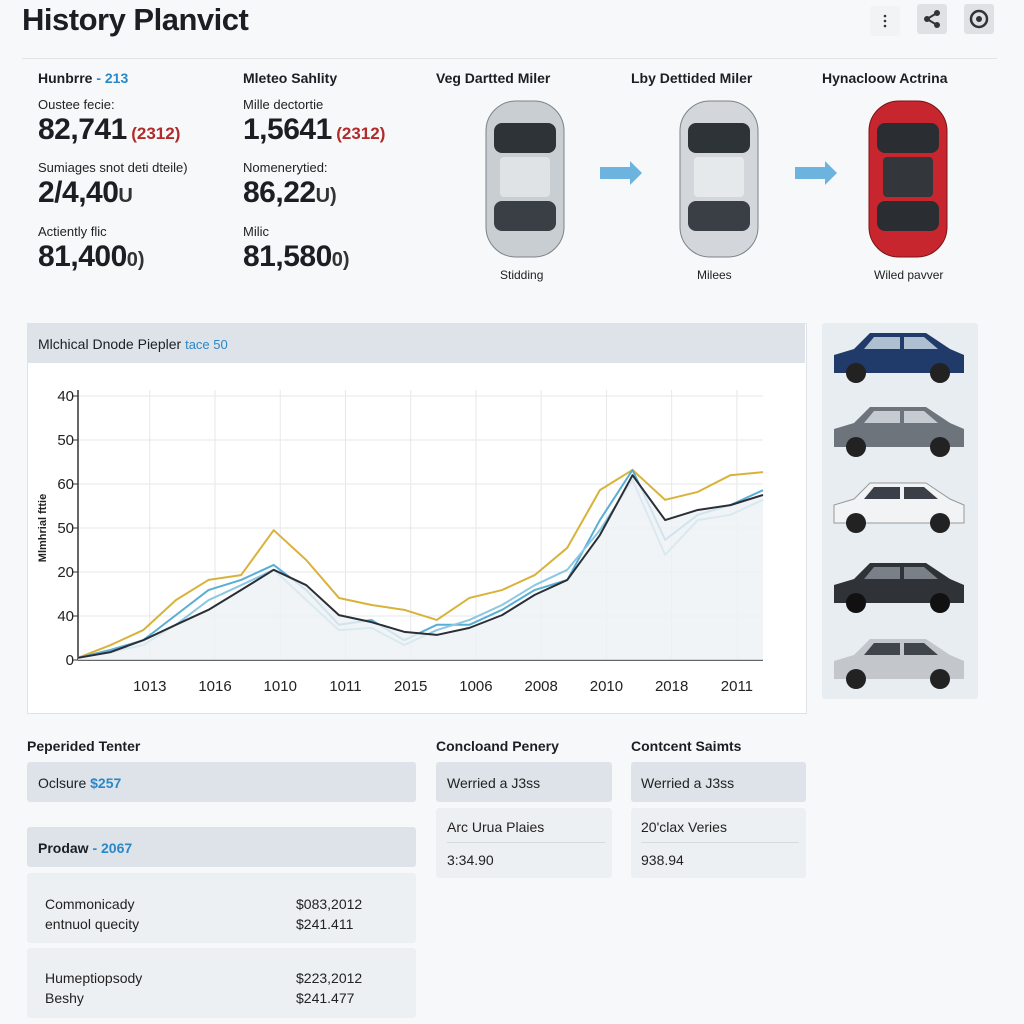 Image resolution: width=1024 pixels, height=1024 pixels. What do you see at coordinates (329, 978) in the screenshot?
I see `row-value: $223,2012` at bounding box center [329, 978].